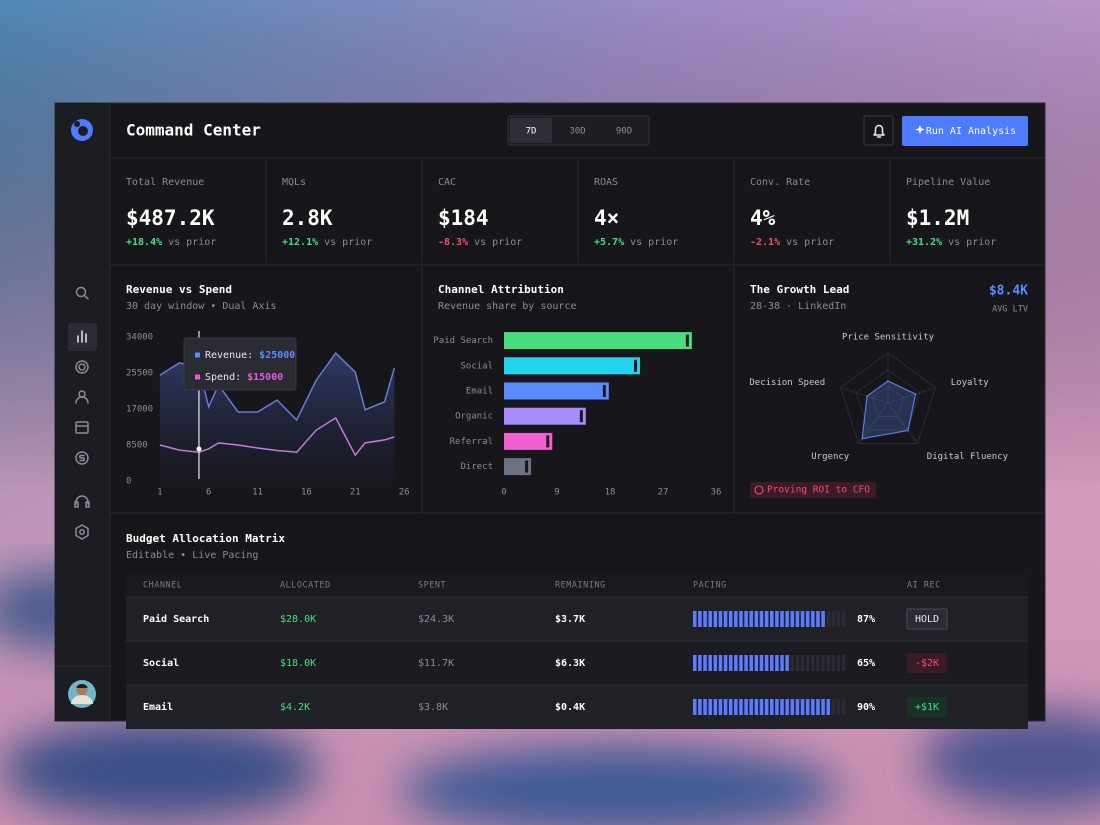 This screenshot has width=1100, height=825. I want to click on radar-ring, so click(888, 400).